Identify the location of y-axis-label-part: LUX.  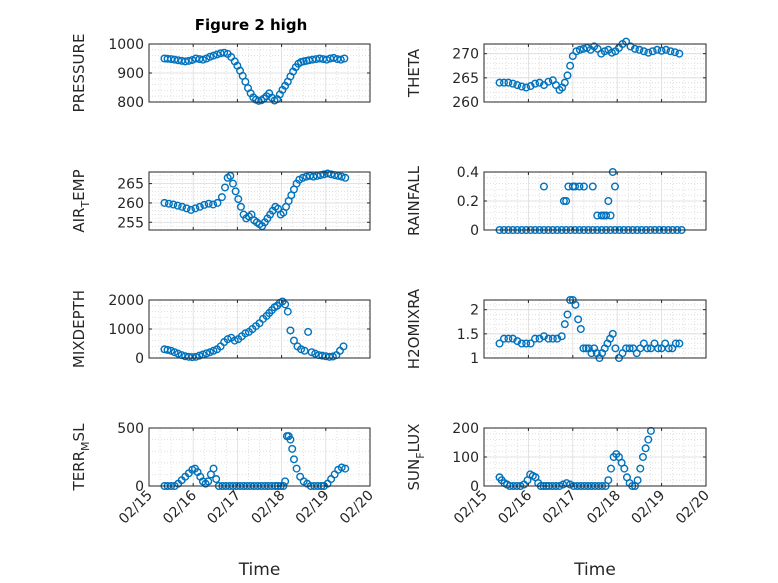
(414, 438).